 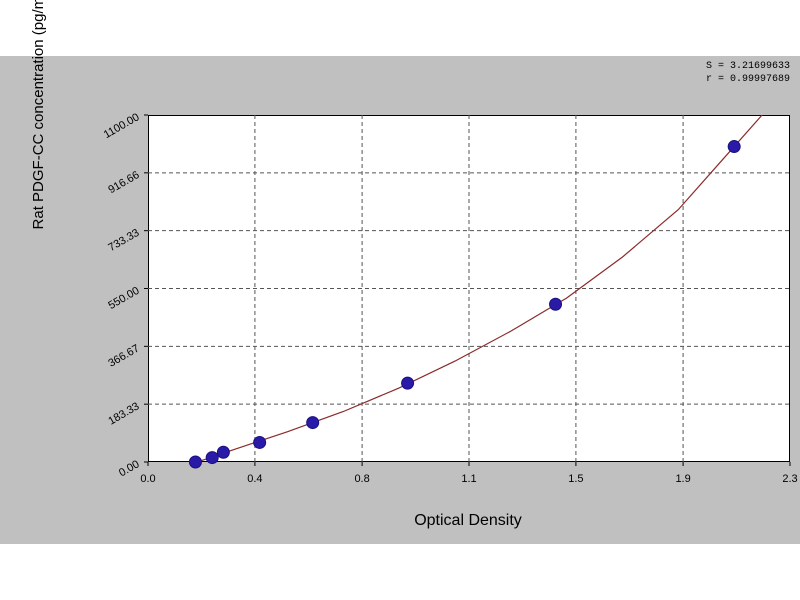 I want to click on x-tick-labels: 0.0 0.4 0.8 1.1 1.5 1.9 2.3, so click(x=468, y=479).